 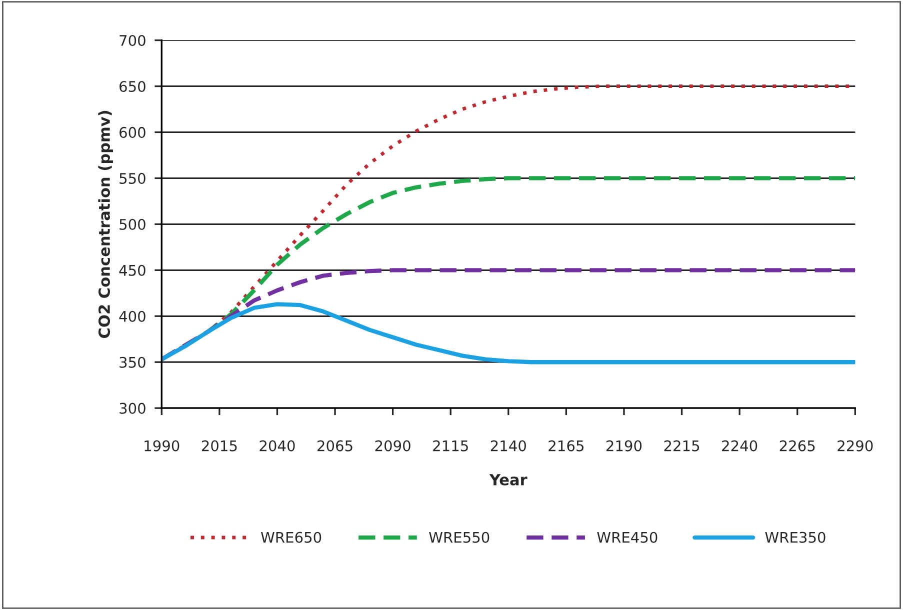 What do you see at coordinates (133, 178) in the screenshot?
I see `y-tick-label: 550` at bounding box center [133, 178].